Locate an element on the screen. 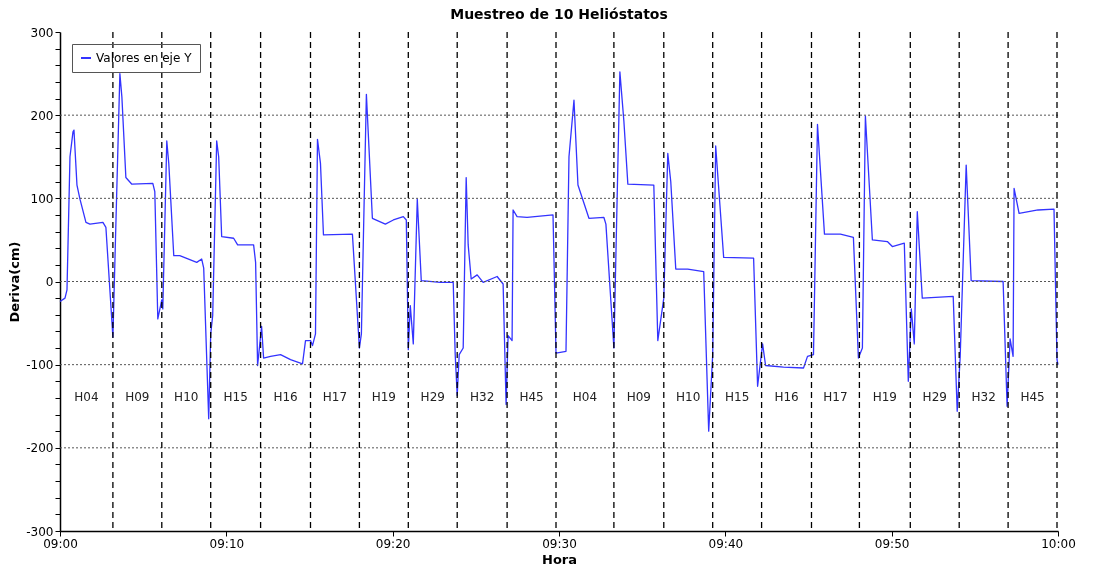 The image size is (1104, 572). x-tick-label: 09:30 is located at coordinates (559, 543).